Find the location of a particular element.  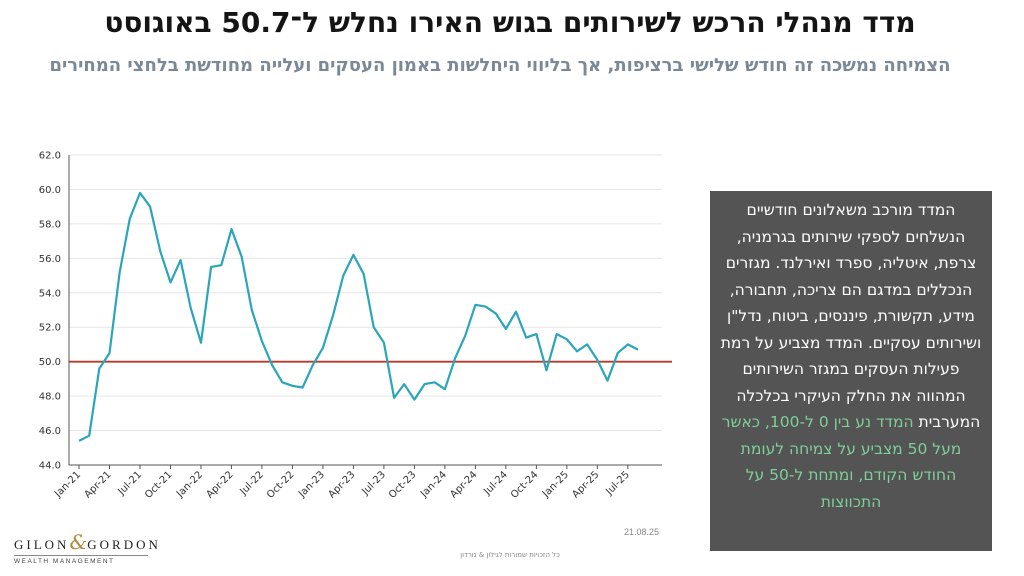

x-tick-label: Apr-25 is located at coordinates (585, 484).